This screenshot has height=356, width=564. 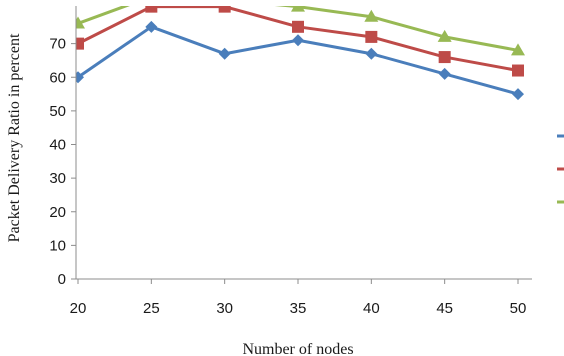 What do you see at coordinates (57, 77) in the screenshot?
I see `y-tick-label: 60` at bounding box center [57, 77].